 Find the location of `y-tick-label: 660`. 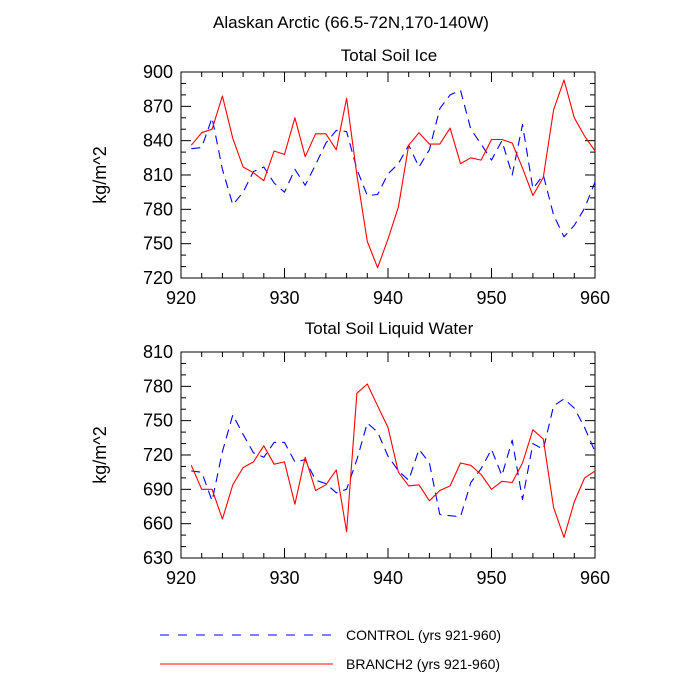

y-tick-label: 660 is located at coordinates (158, 524).